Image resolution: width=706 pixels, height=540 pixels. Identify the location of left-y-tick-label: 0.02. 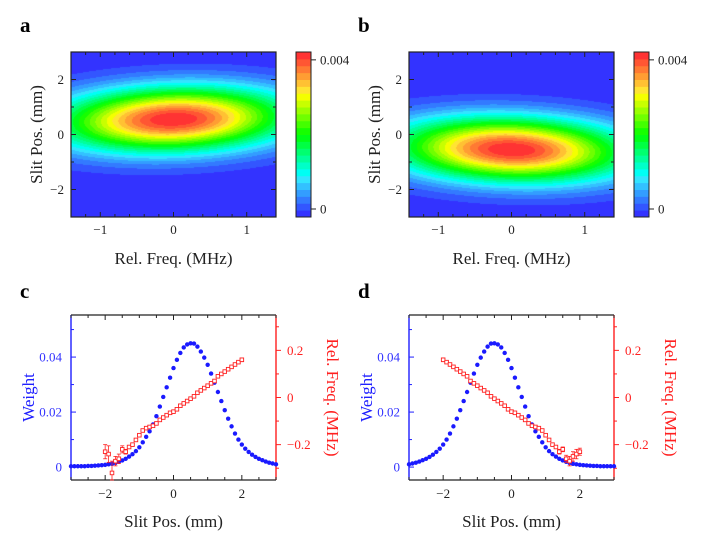
(388, 412).